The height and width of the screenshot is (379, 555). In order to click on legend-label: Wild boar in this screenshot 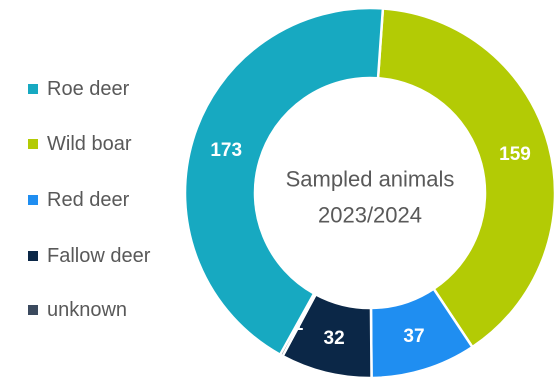, I will do `click(89, 143)`.